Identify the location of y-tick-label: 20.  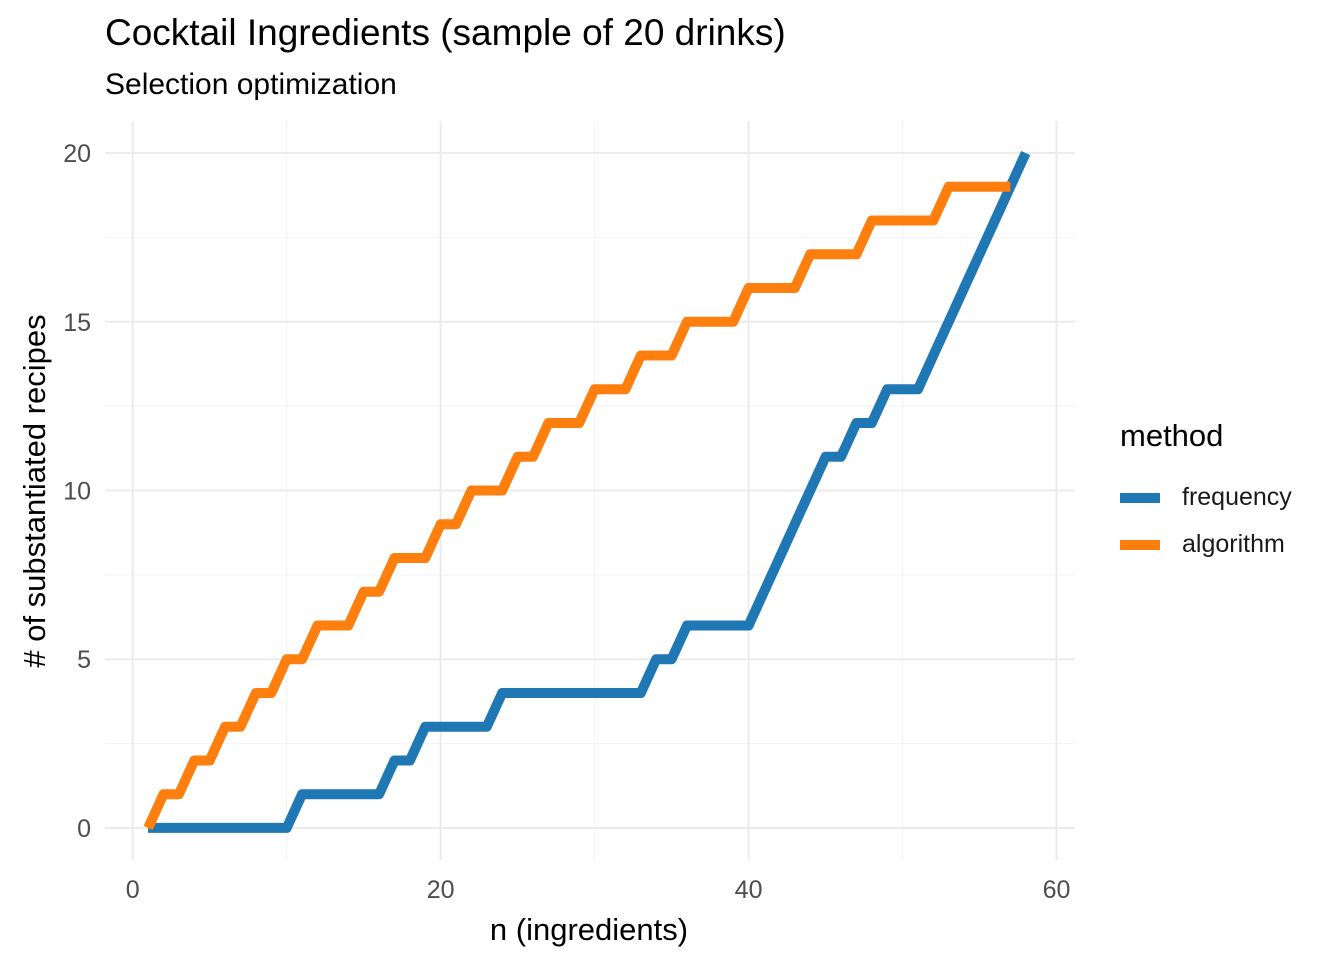
(77, 154).